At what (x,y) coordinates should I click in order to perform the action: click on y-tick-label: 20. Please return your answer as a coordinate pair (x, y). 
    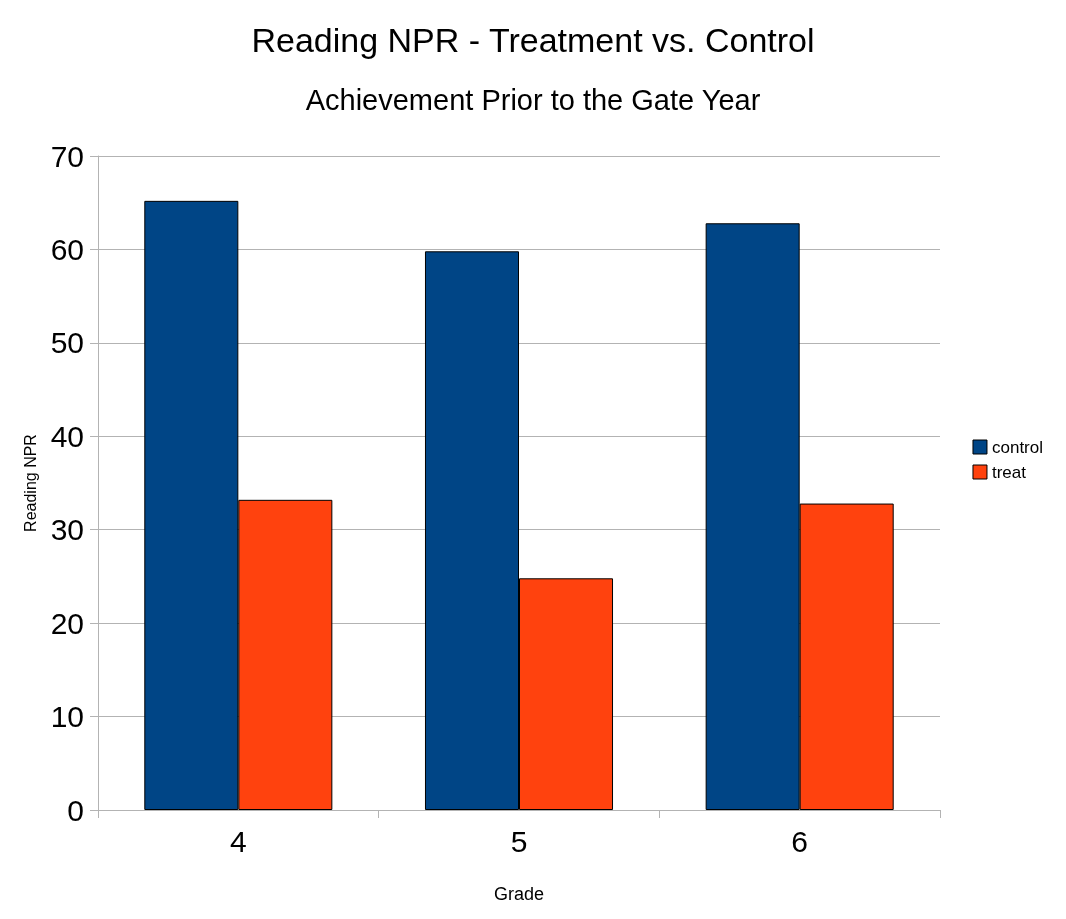
    Looking at the image, I should click on (67, 623).